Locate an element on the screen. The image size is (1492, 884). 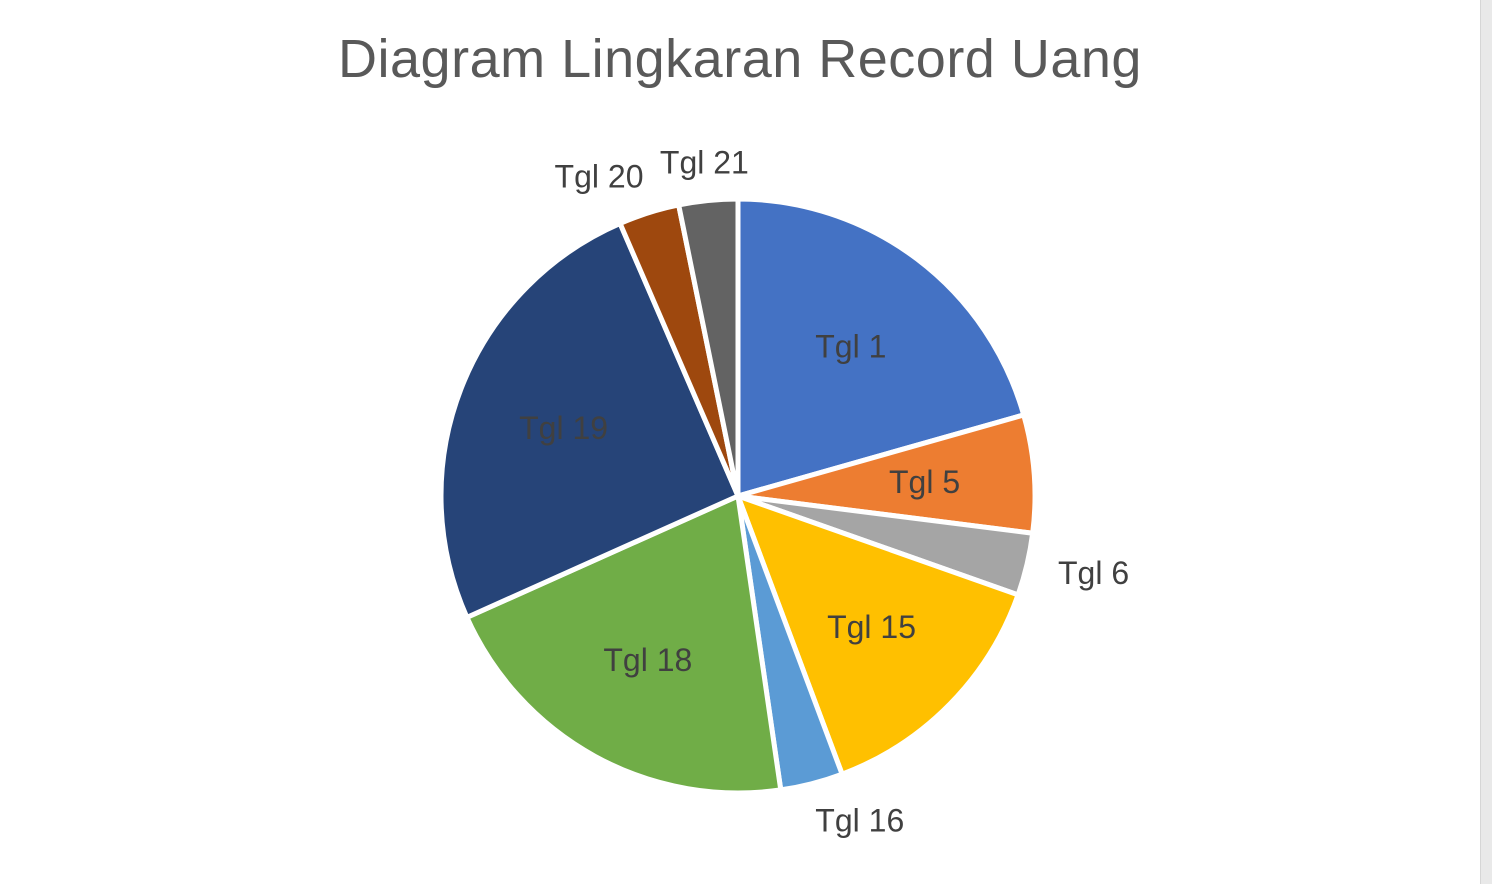
slice-label-tgl-1: Tgl 1 is located at coordinates (850, 347).